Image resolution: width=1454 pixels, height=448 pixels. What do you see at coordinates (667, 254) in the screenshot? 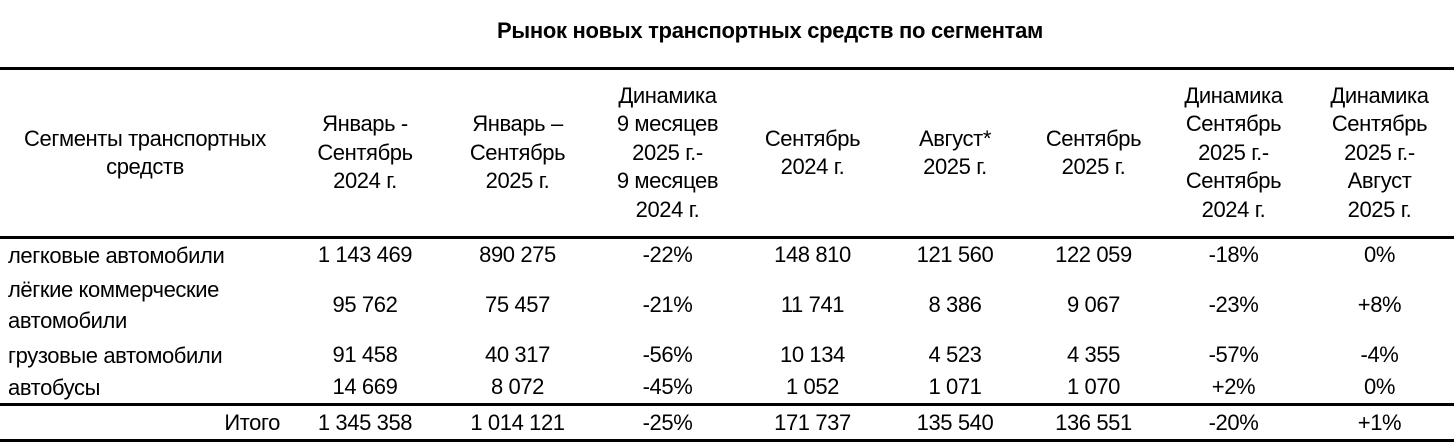
I see `table-cell: -22%` at bounding box center [667, 254].